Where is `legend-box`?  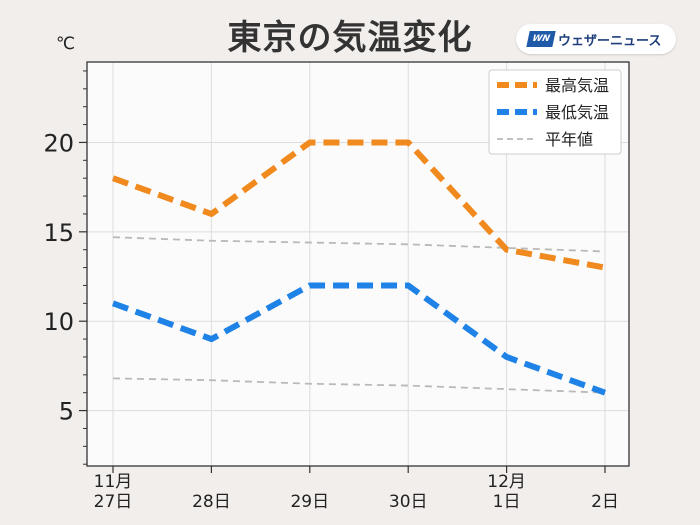 legend-box is located at coordinates (555, 112).